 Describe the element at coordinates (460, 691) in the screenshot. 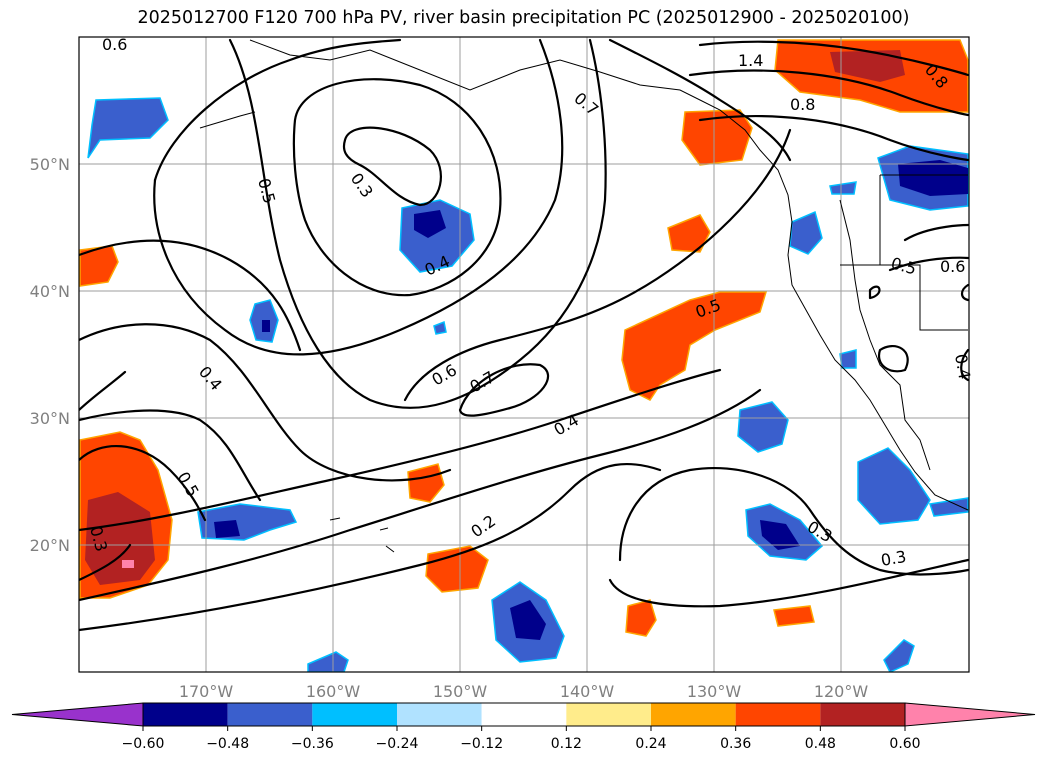

I see `lon-tick-label: 150°W` at that location.